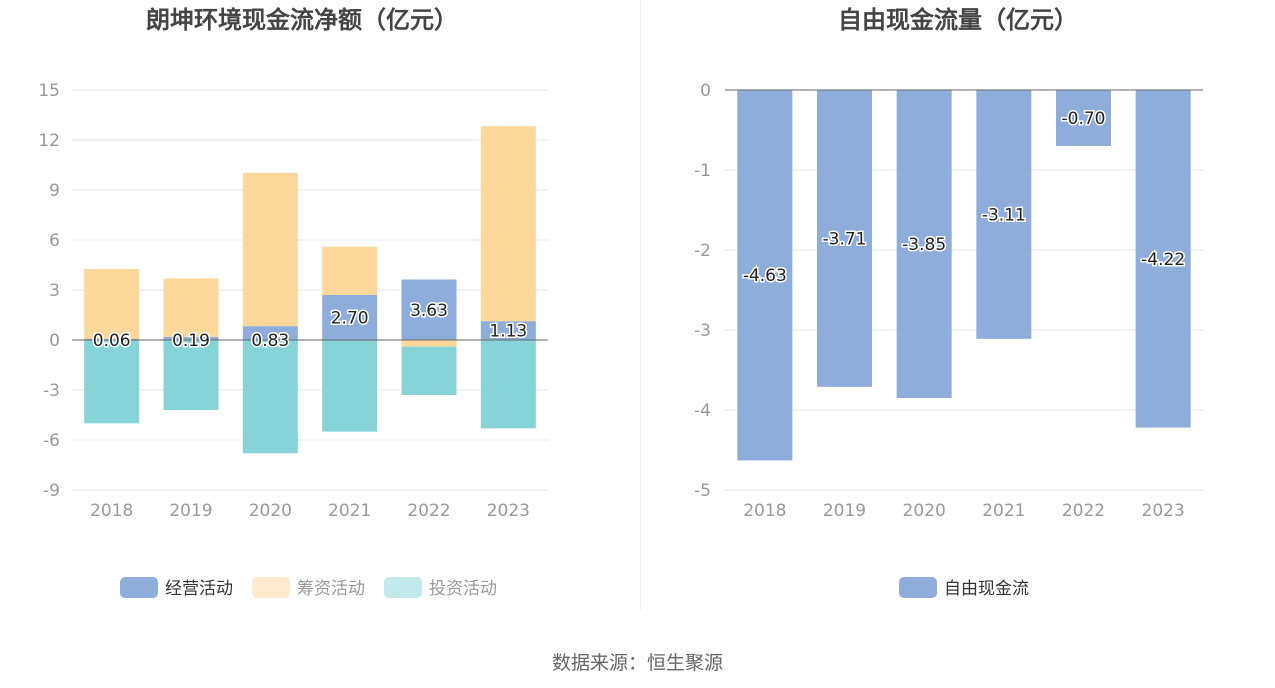  Describe the element at coordinates (702, 411) in the screenshot. I see `y-tick-label: -4` at that location.